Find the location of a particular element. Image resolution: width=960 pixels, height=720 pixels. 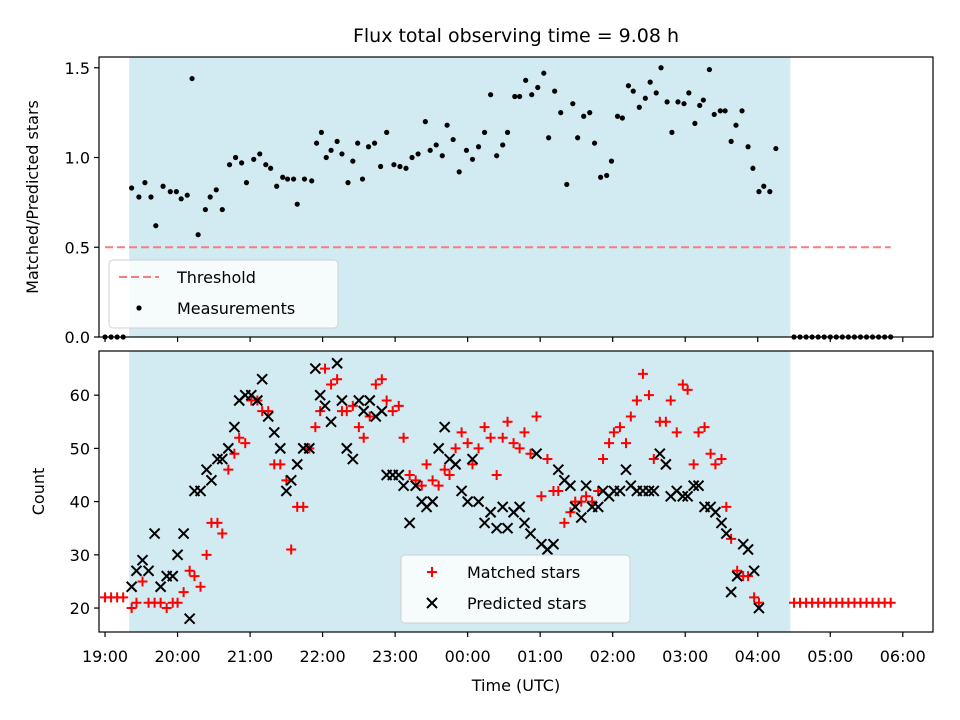

x-tick-label: 21:00 is located at coordinates (250, 656).